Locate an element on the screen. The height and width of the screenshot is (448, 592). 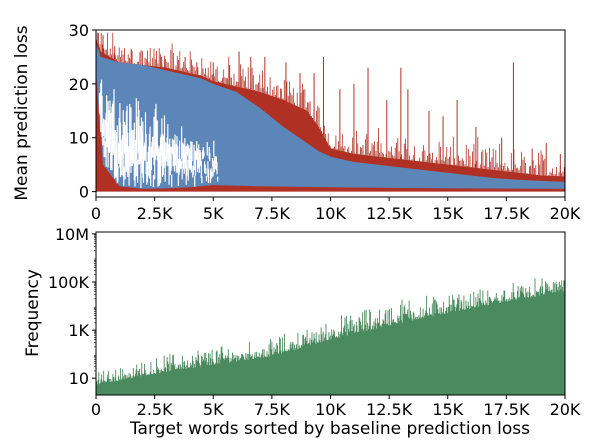
frequency-x-tick-label: 0 is located at coordinates (96, 409).